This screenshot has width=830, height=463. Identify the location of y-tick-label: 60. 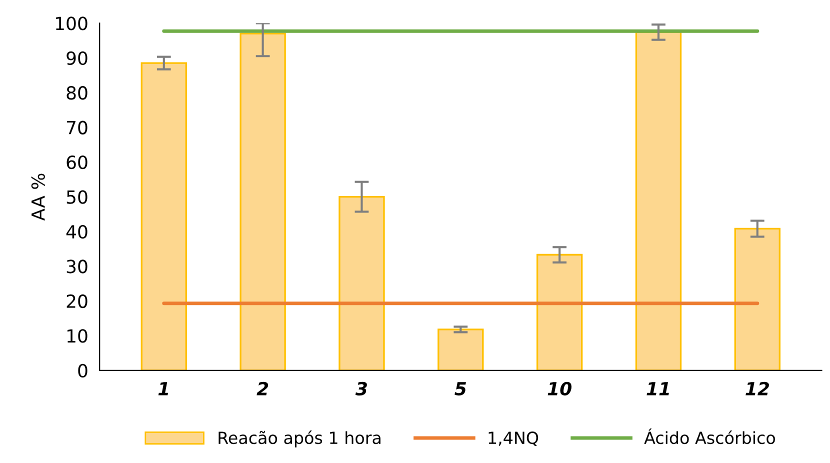
(77, 163).